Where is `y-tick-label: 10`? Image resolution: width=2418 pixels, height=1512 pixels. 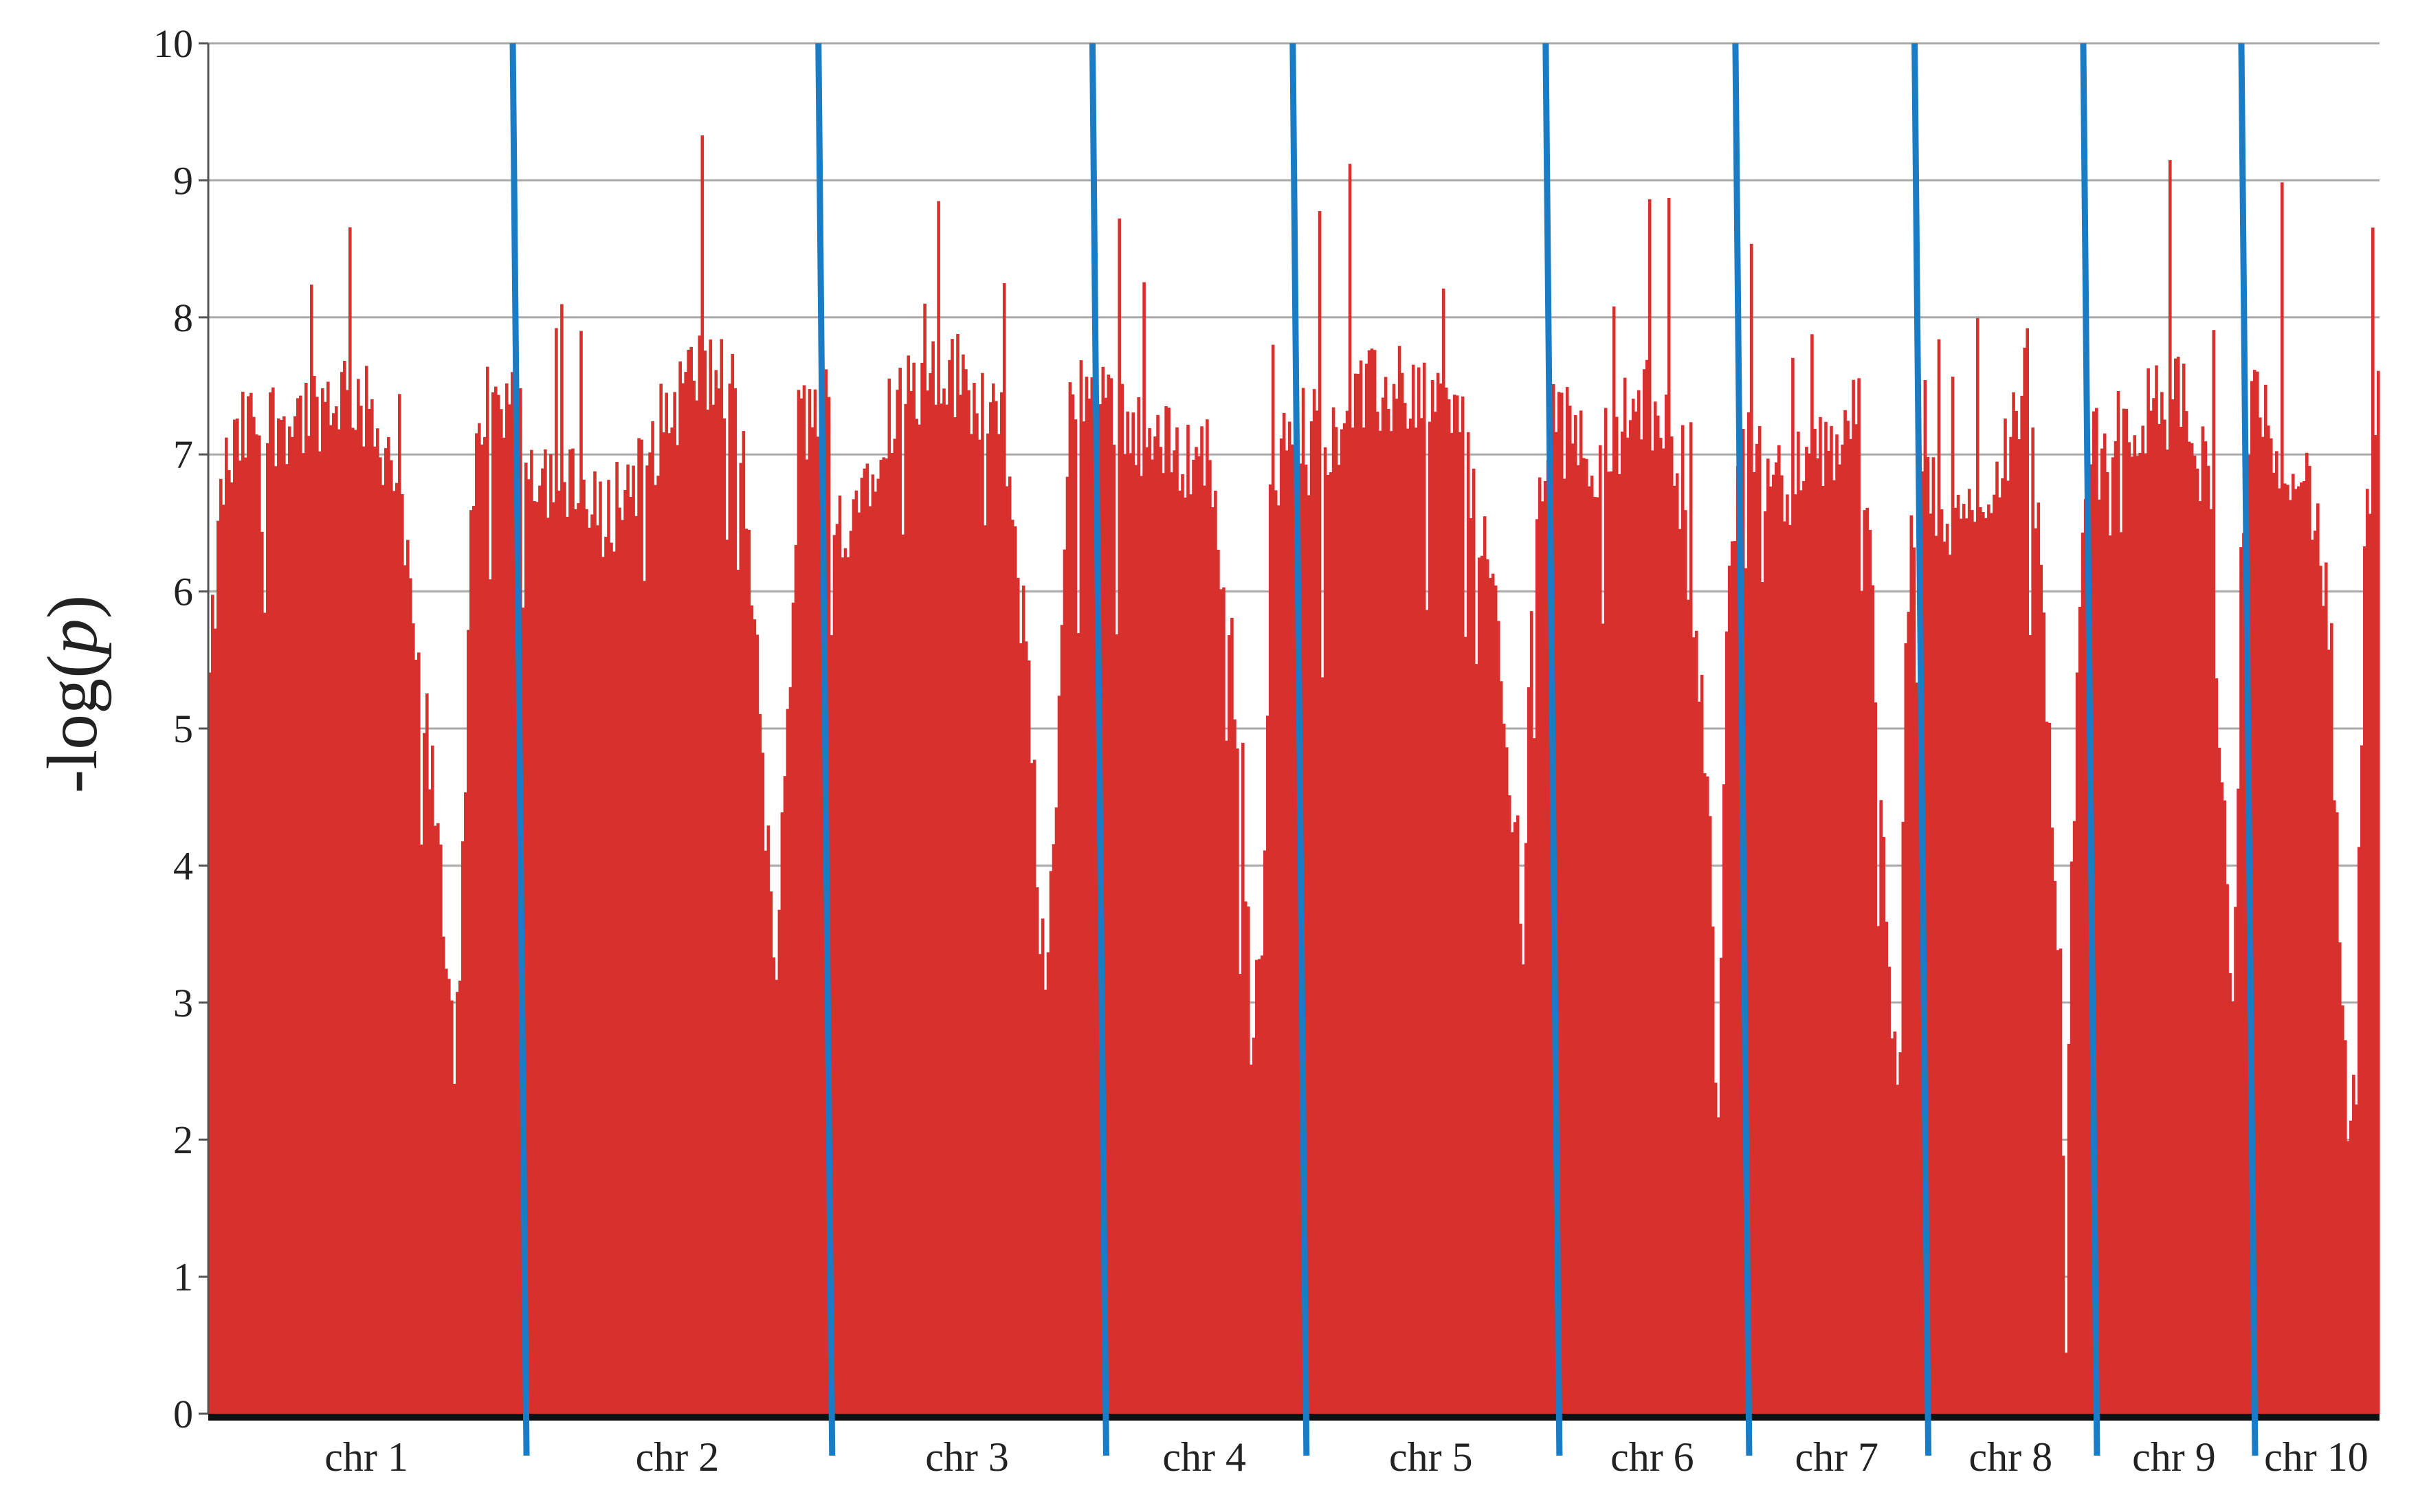 y-tick-label: 10 is located at coordinates (173, 43).